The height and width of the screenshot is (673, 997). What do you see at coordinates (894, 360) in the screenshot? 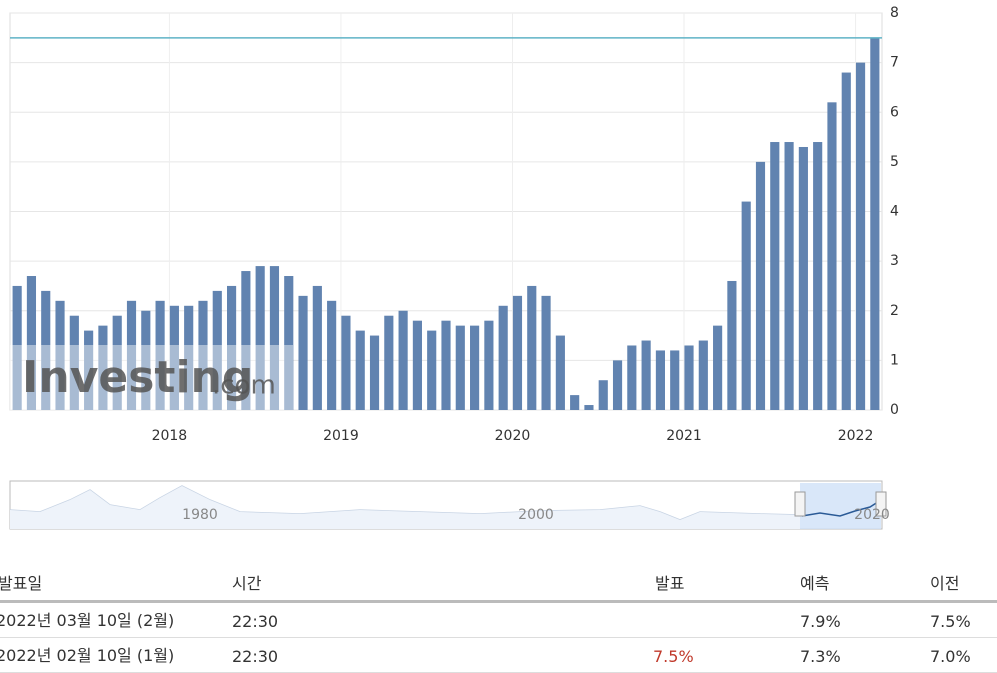
I see `y-tick-label: 1` at bounding box center [894, 360].